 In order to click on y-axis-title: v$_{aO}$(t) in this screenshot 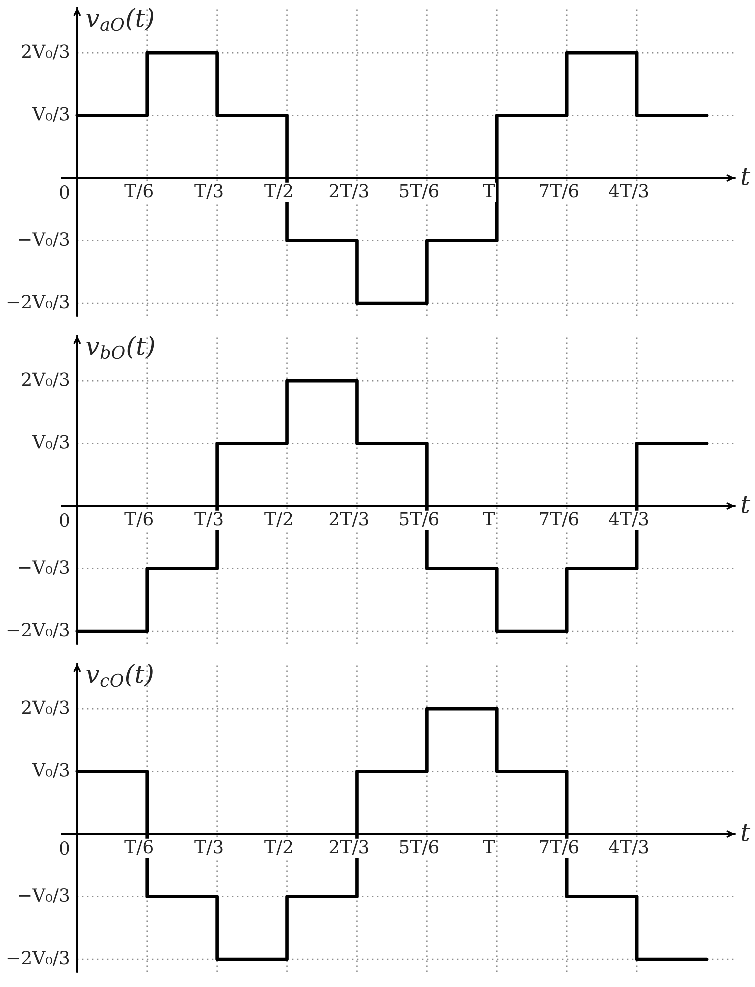, I will do `click(120, 20)`.